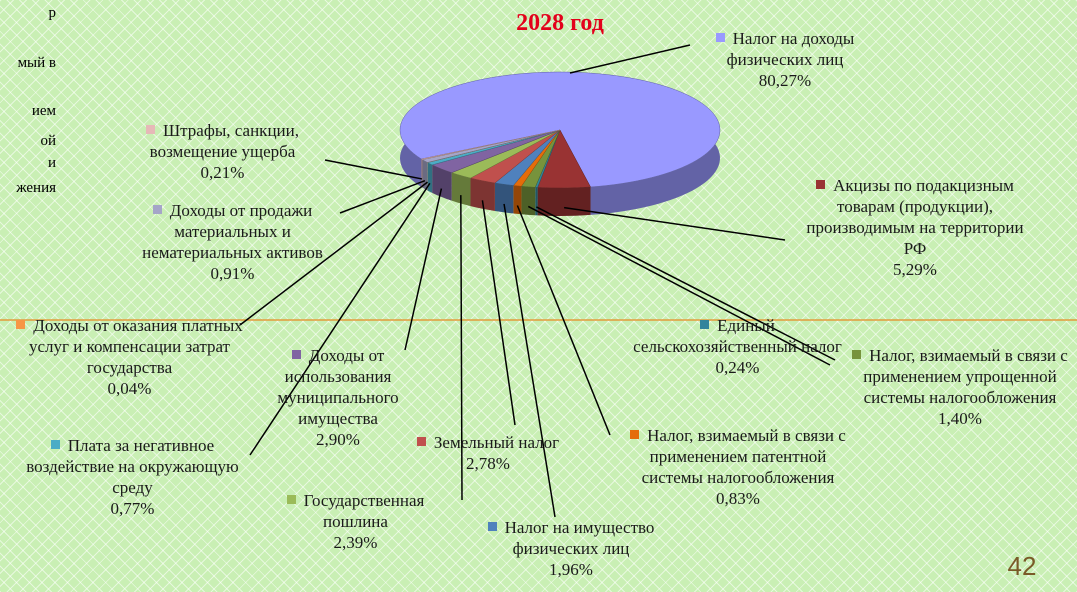 This screenshot has width=1077, height=592. I want to click on category-label: Штрафы, санкции, возмещение ущерба, so click(224, 141).